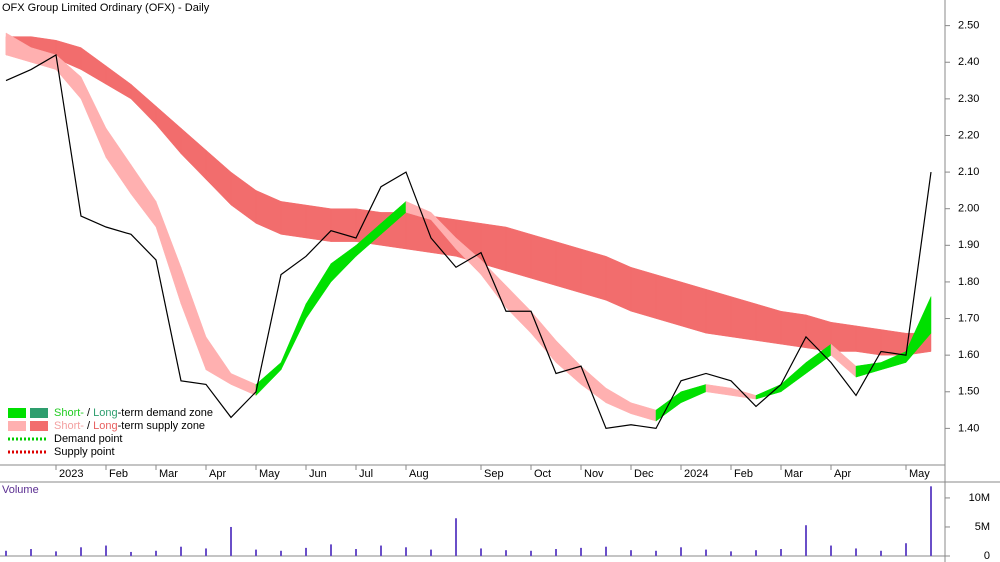 The width and height of the screenshot is (1000, 562). Describe the element at coordinates (594, 474) in the screenshot. I see `x-tick-label: Nov` at that location.